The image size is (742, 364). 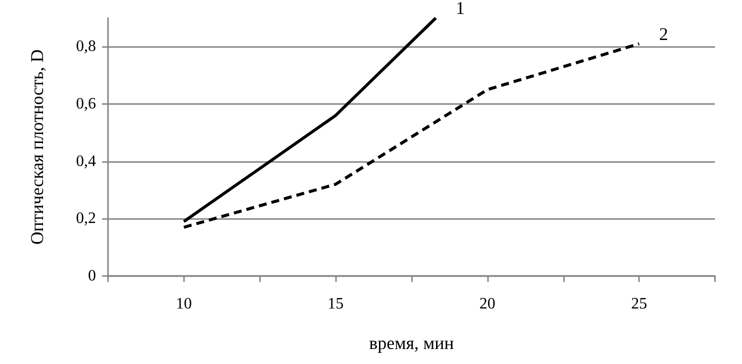 I want to click on x-tick-label: 10, so click(x=184, y=304).